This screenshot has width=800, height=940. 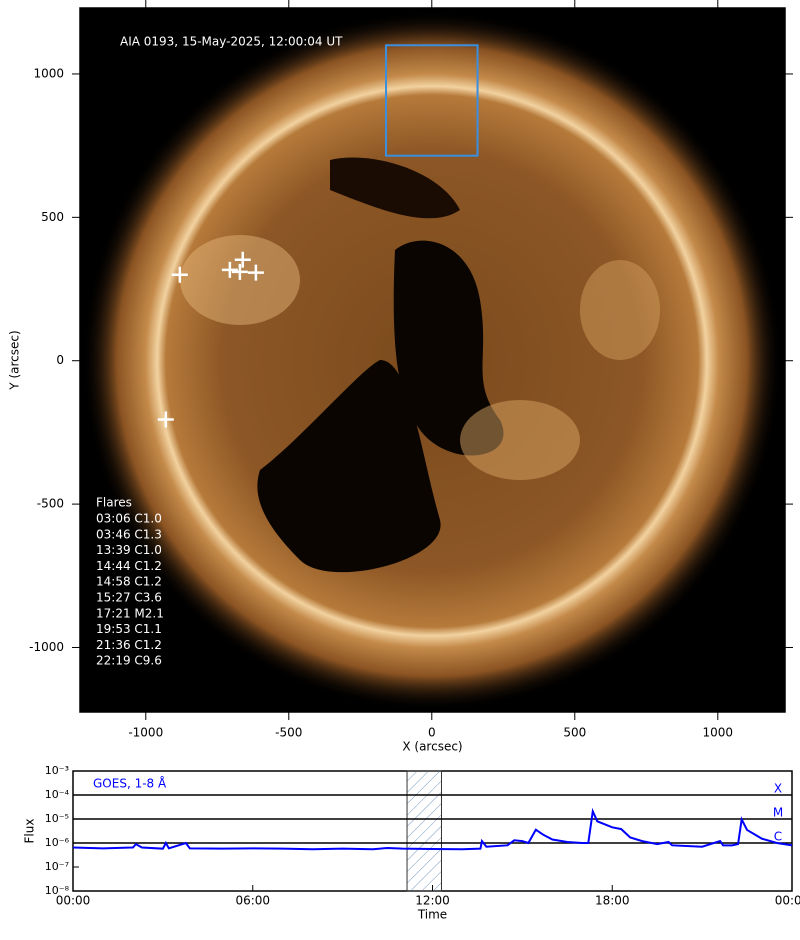 I want to click on x-axis-label: Time, so click(x=432, y=915).